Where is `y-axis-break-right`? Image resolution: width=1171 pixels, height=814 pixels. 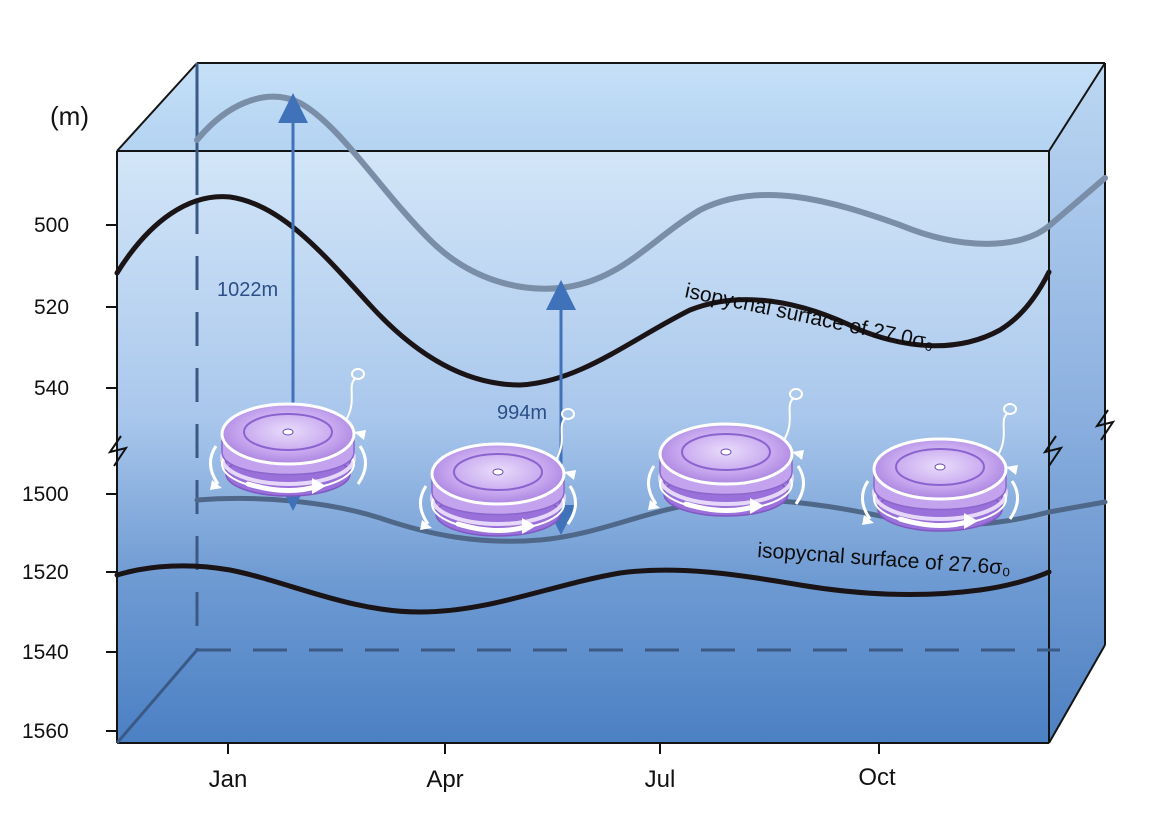
y-axis-break-right is located at coordinates (1053, 451).